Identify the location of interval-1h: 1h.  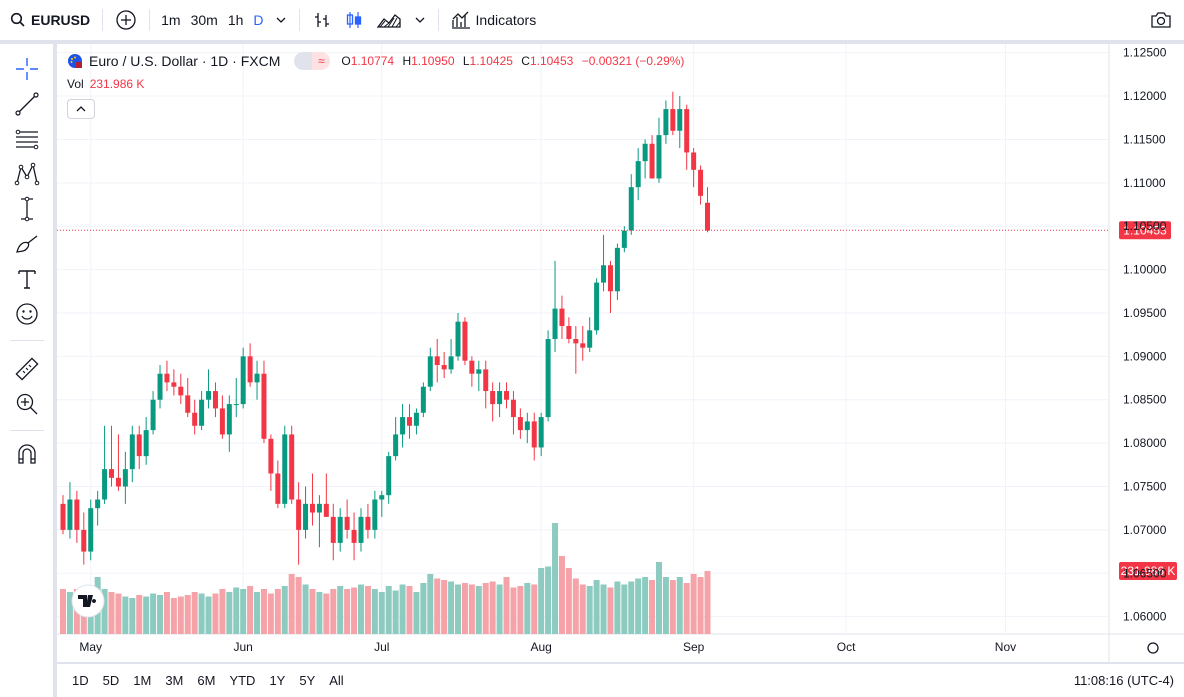
(235, 20).